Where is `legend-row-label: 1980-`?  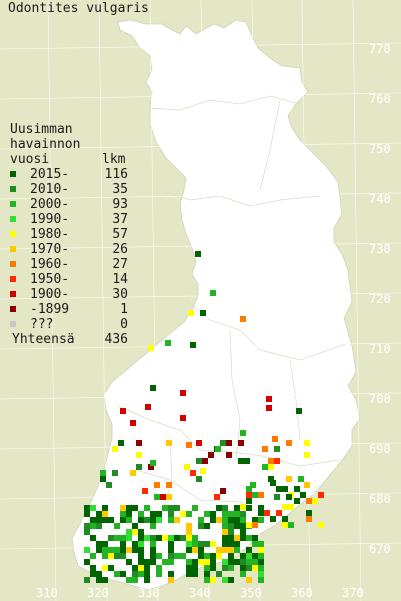 legend-row-label: 1980- is located at coordinates (50, 234).